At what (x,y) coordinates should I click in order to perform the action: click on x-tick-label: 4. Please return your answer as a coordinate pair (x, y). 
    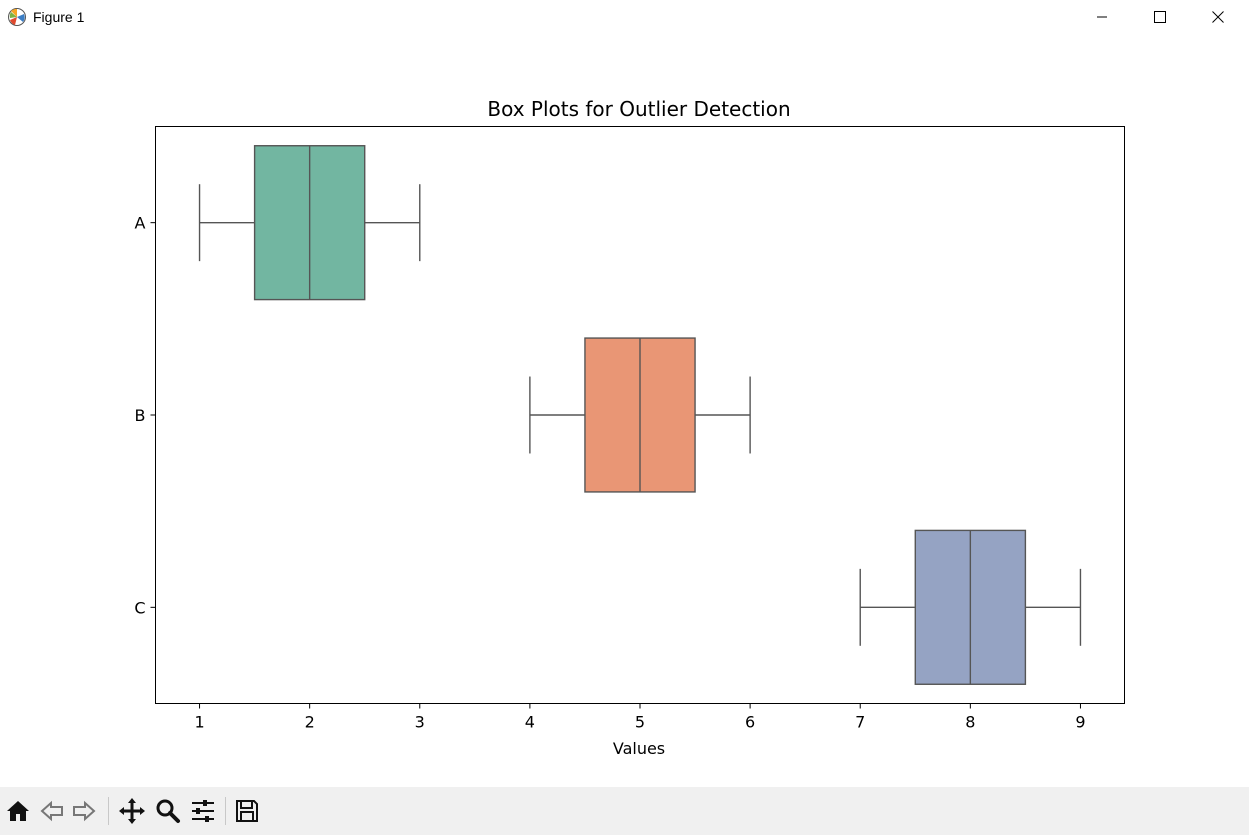
    Looking at the image, I should click on (530, 722).